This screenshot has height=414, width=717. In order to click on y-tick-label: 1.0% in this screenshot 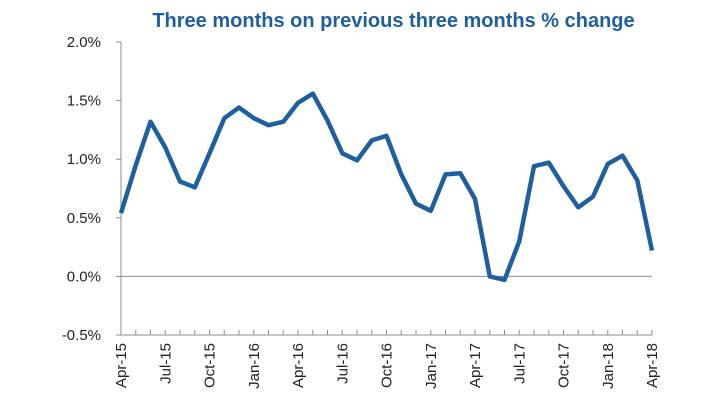, I will do `click(84, 159)`.